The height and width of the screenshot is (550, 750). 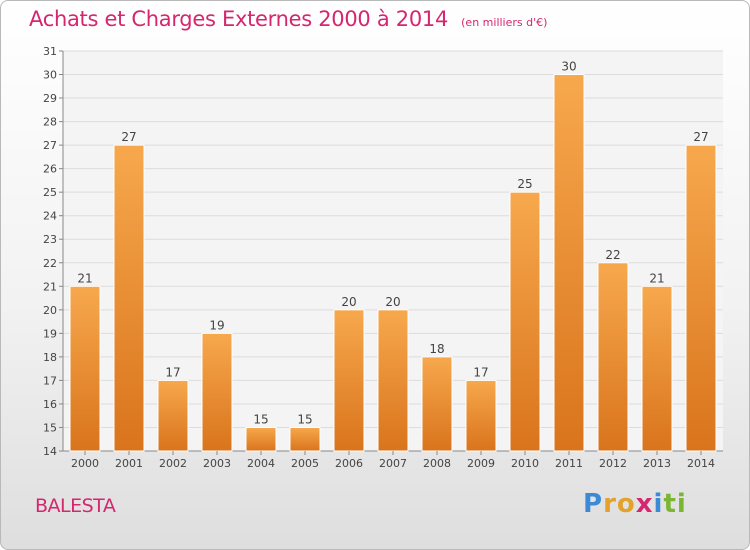 I want to click on bar-value-label: 22, so click(x=612, y=255).